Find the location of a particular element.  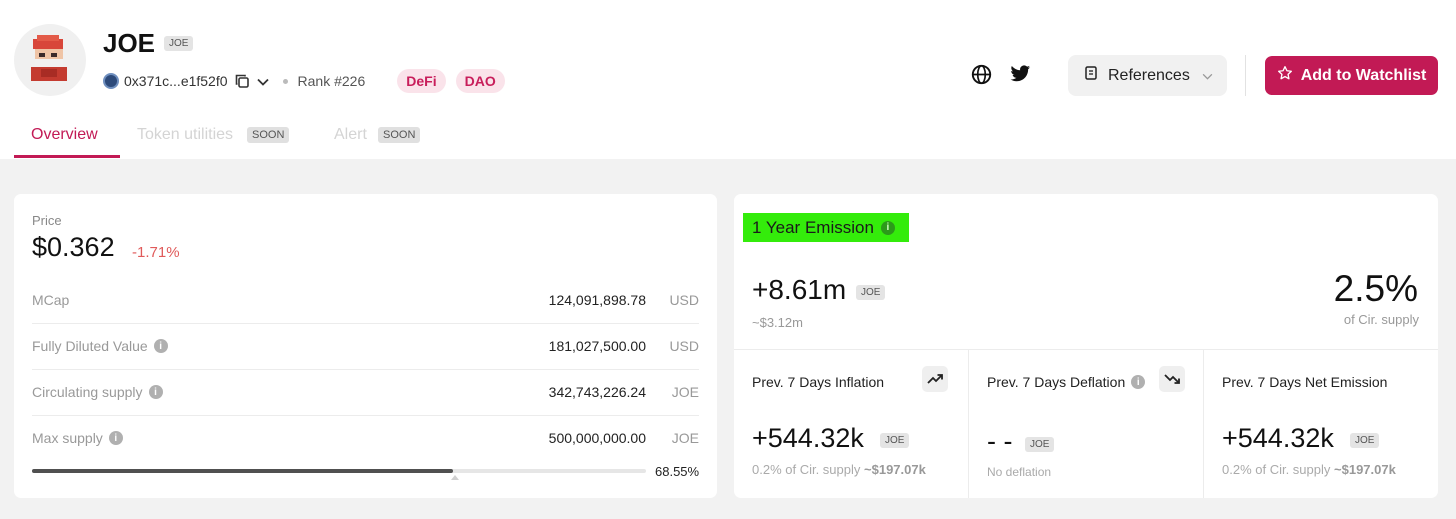

supply-progress-fill is located at coordinates (242, 471).